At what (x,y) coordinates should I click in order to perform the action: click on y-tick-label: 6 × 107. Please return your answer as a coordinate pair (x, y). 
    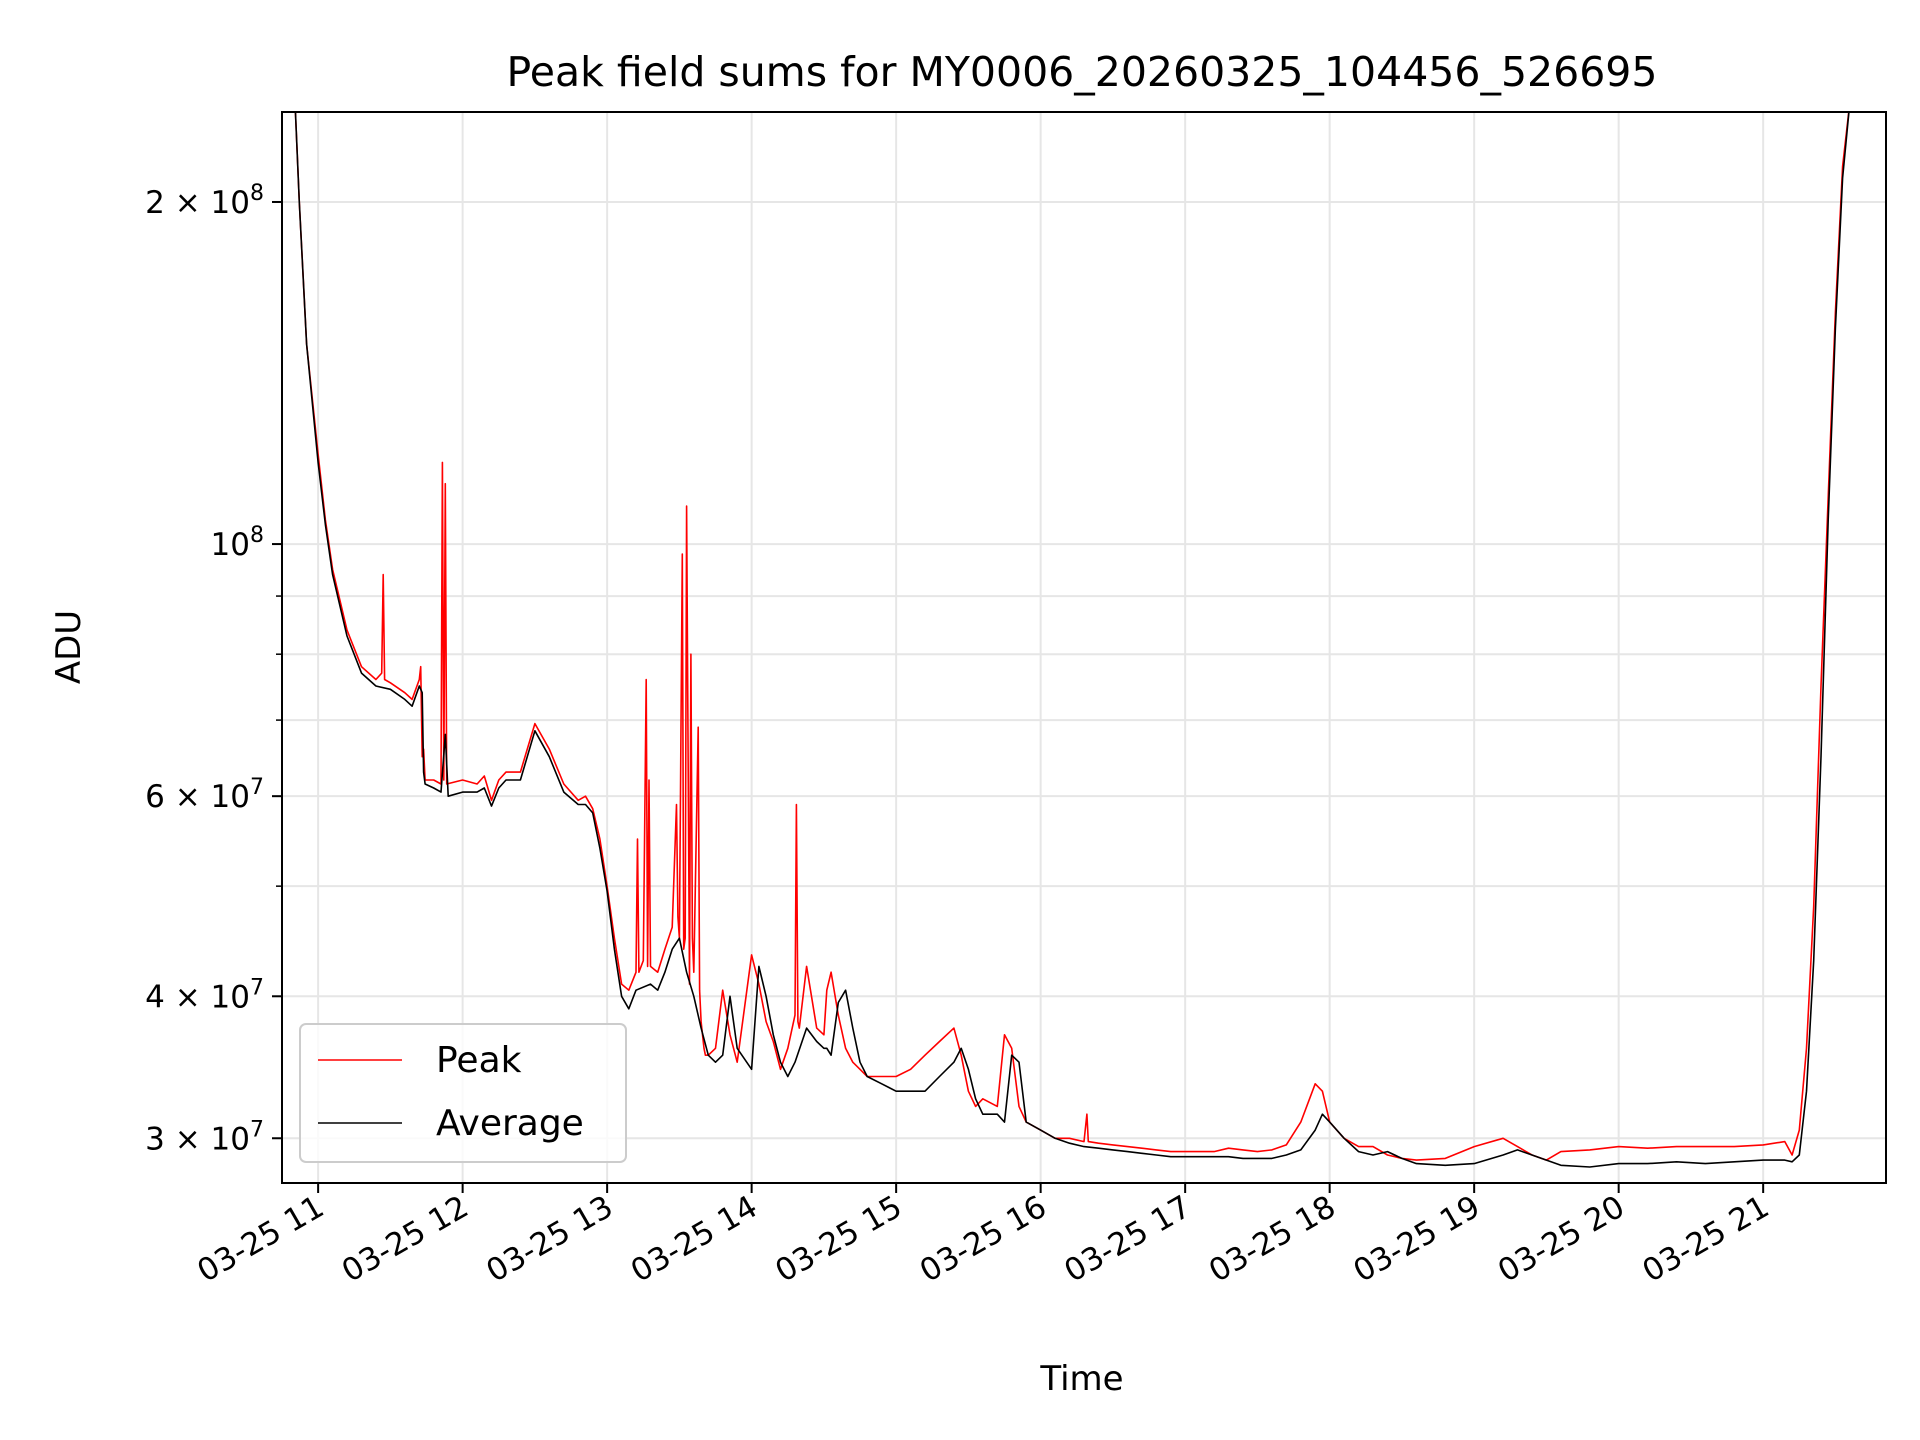
    Looking at the image, I should click on (204, 795).